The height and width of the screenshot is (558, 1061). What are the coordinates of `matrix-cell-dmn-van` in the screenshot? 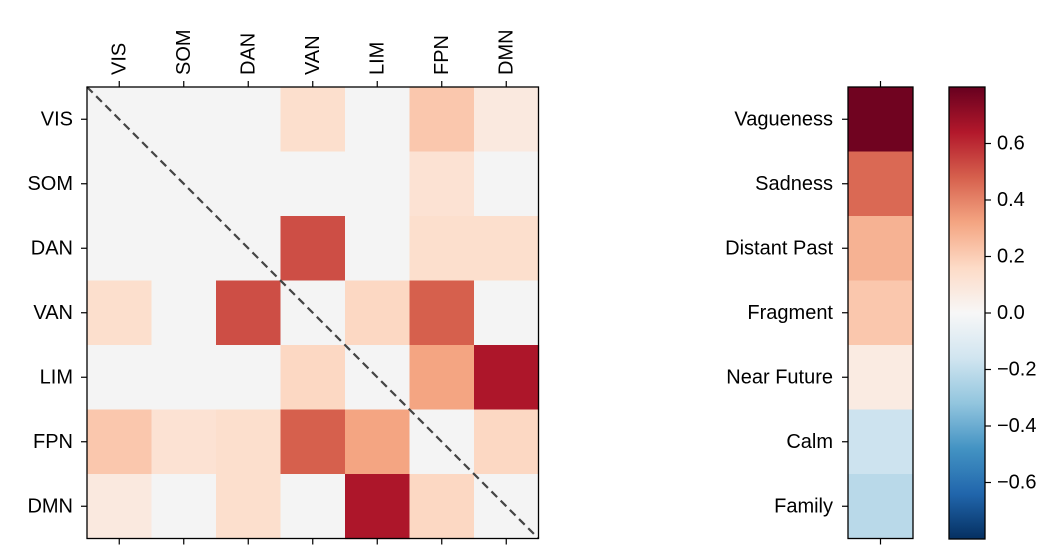 It's located at (313, 507).